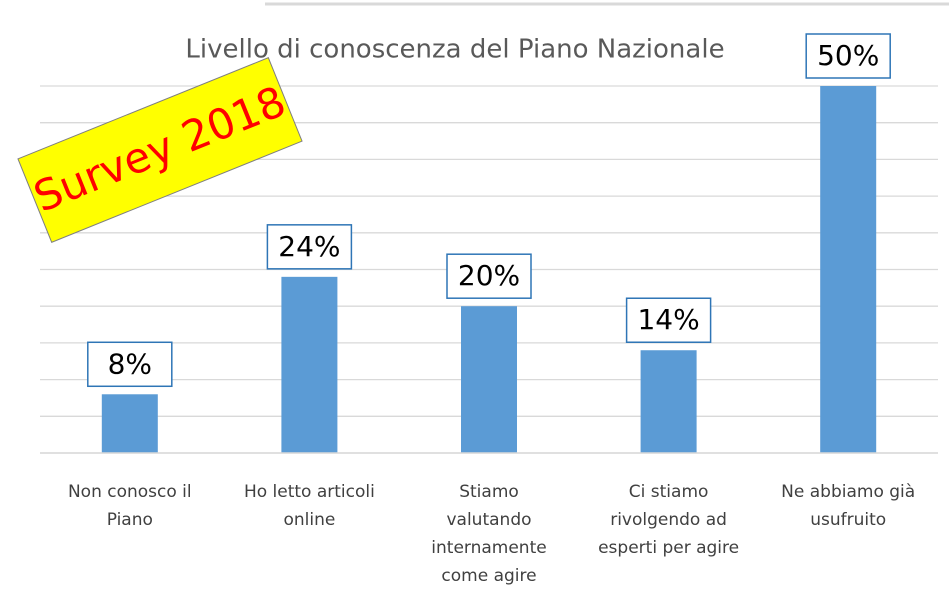  I want to click on x-tick-label: Piano, so click(130, 520).